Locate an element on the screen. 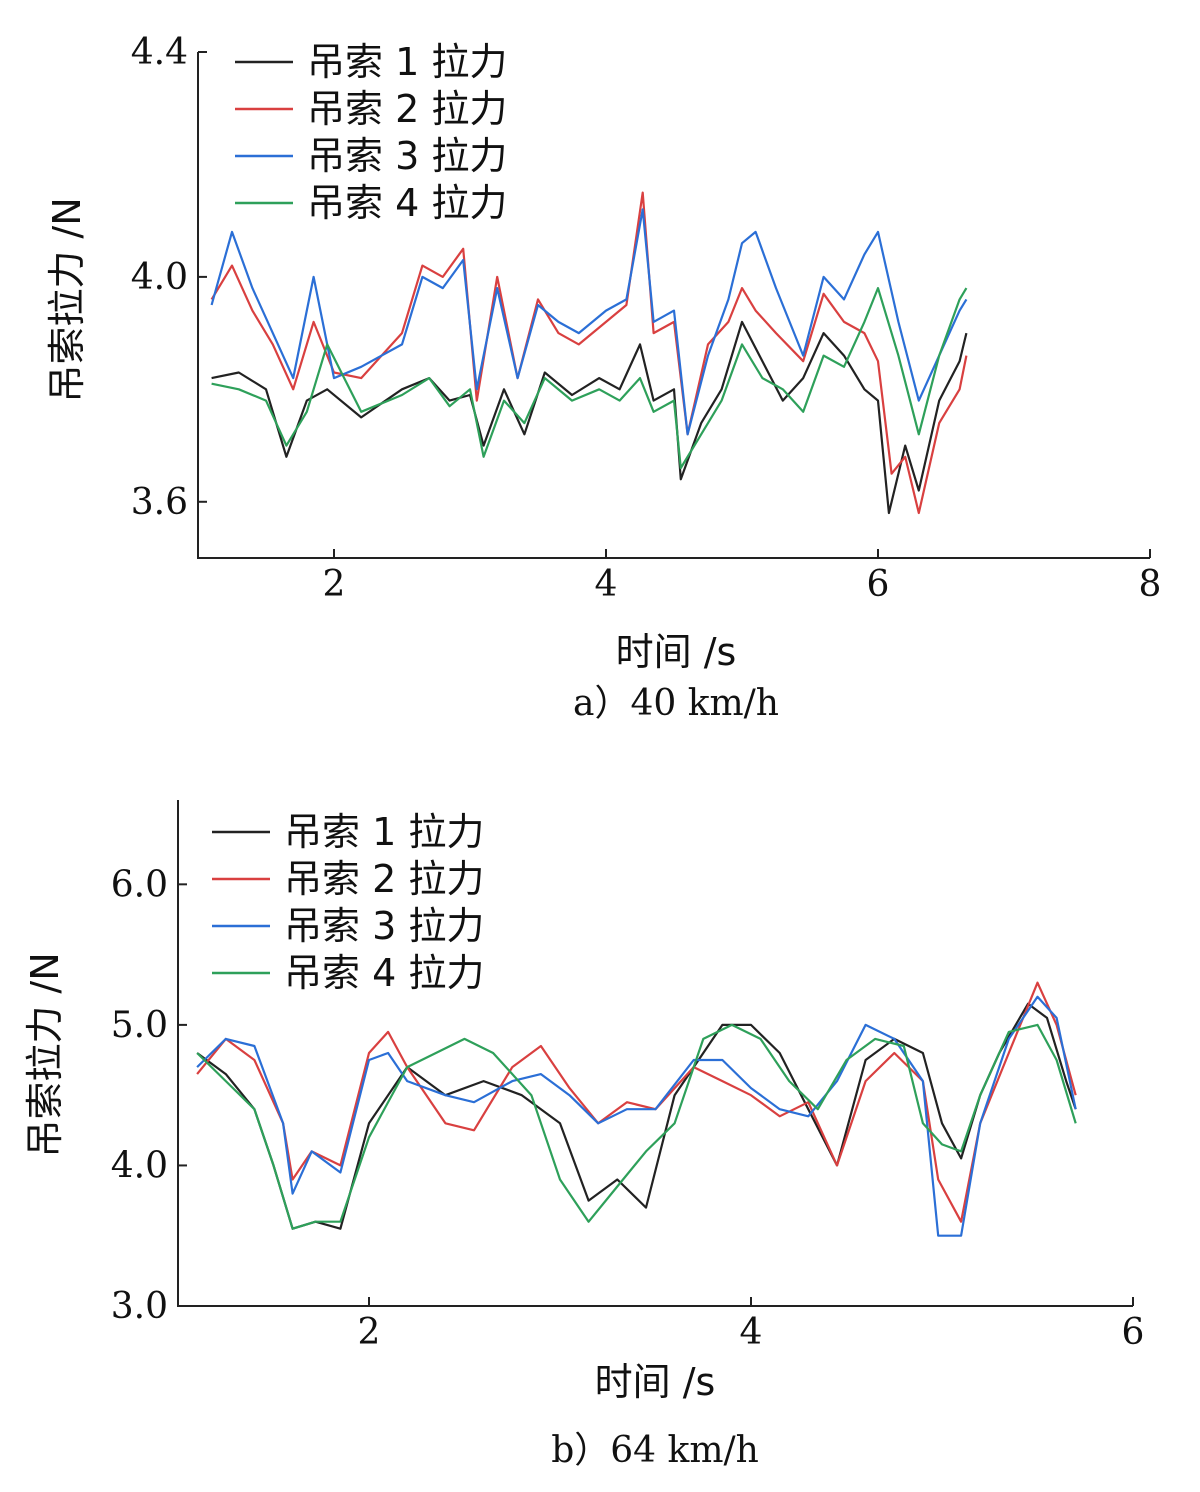 This screenshot has width=1200, height=1492. chart-b-y-tick-label: 3.0 is located at coordinates (139, 1306).